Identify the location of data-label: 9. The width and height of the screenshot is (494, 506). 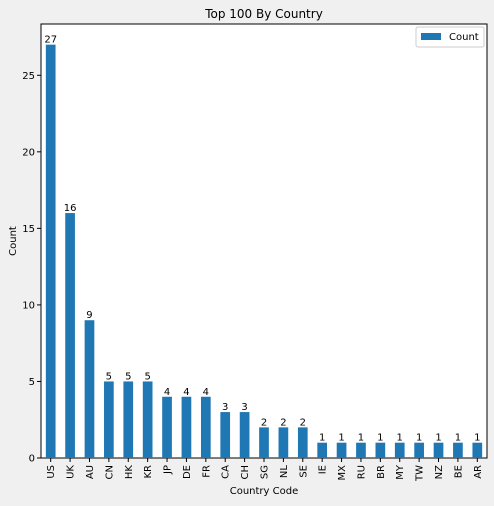
(89, 315).